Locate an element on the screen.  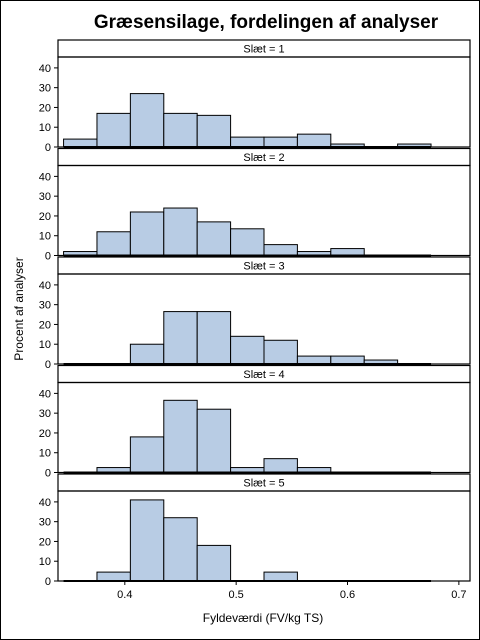
panel-frame is located at coordinates (264, 536).